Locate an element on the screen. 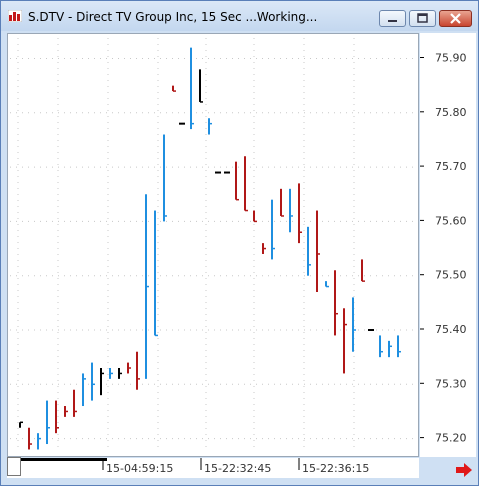 Image resolution: width=479 pixels, height=486 pixels. y-tick-label: 75.50 is located at coordinates (451, 275).